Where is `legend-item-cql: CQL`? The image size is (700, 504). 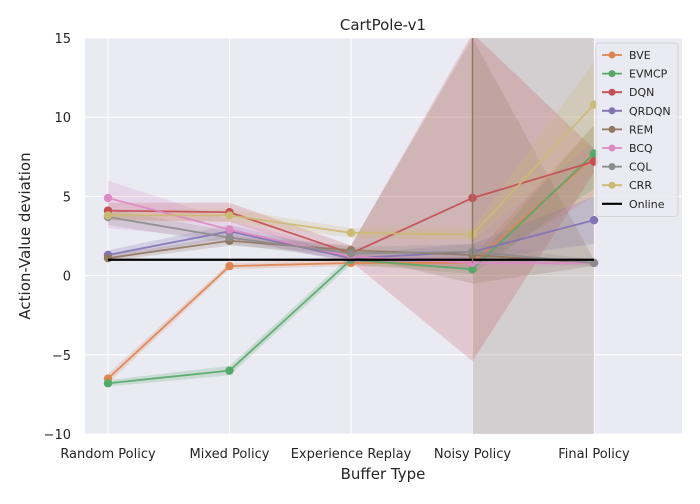
legend-item-cql: CQL is located at coordinates (627, 167).